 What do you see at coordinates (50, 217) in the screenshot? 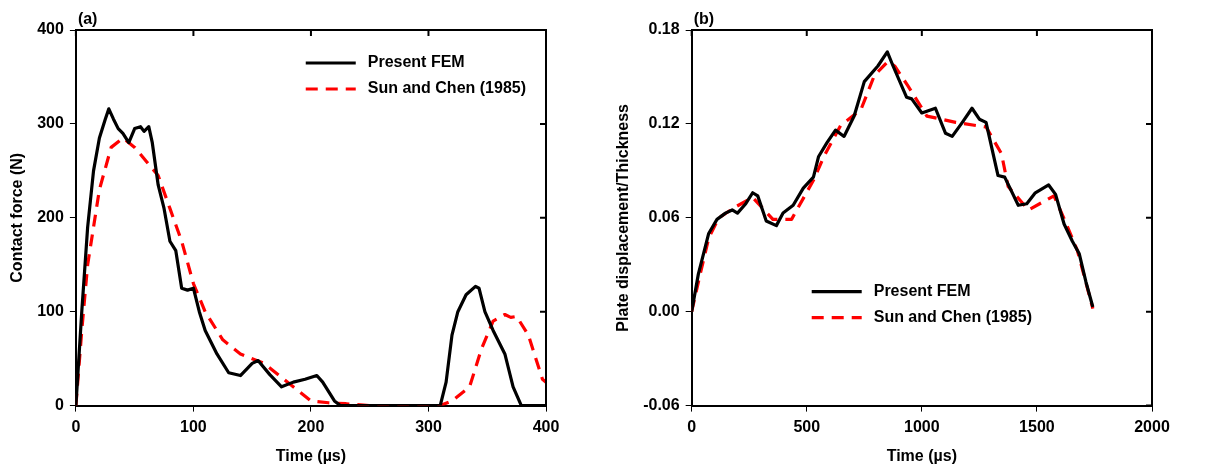
I see `y-tick-label: 200` at bounding box center [50, 217].